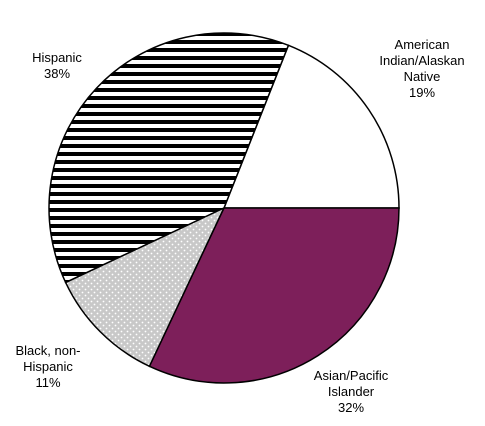  I want to click on slice-label-4: Asian/Pacific Islander 32%, so click(351, 391).